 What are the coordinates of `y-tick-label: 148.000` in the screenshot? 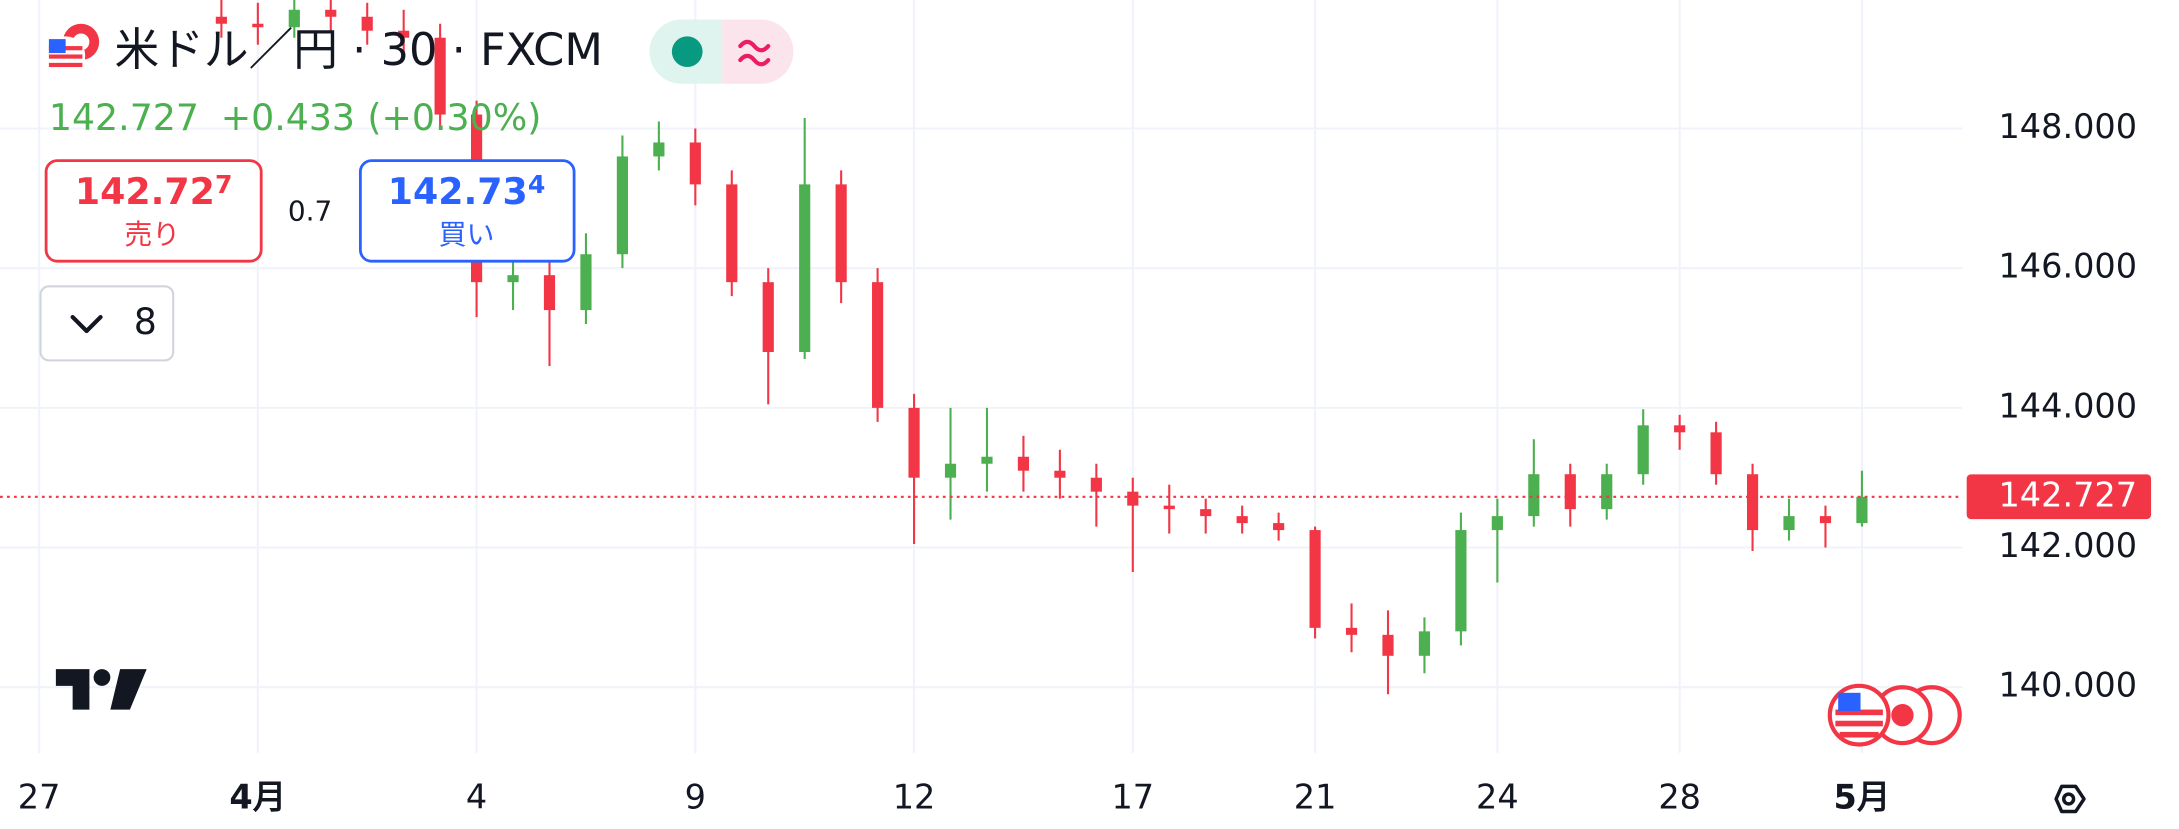 It's located at (2067, 126).